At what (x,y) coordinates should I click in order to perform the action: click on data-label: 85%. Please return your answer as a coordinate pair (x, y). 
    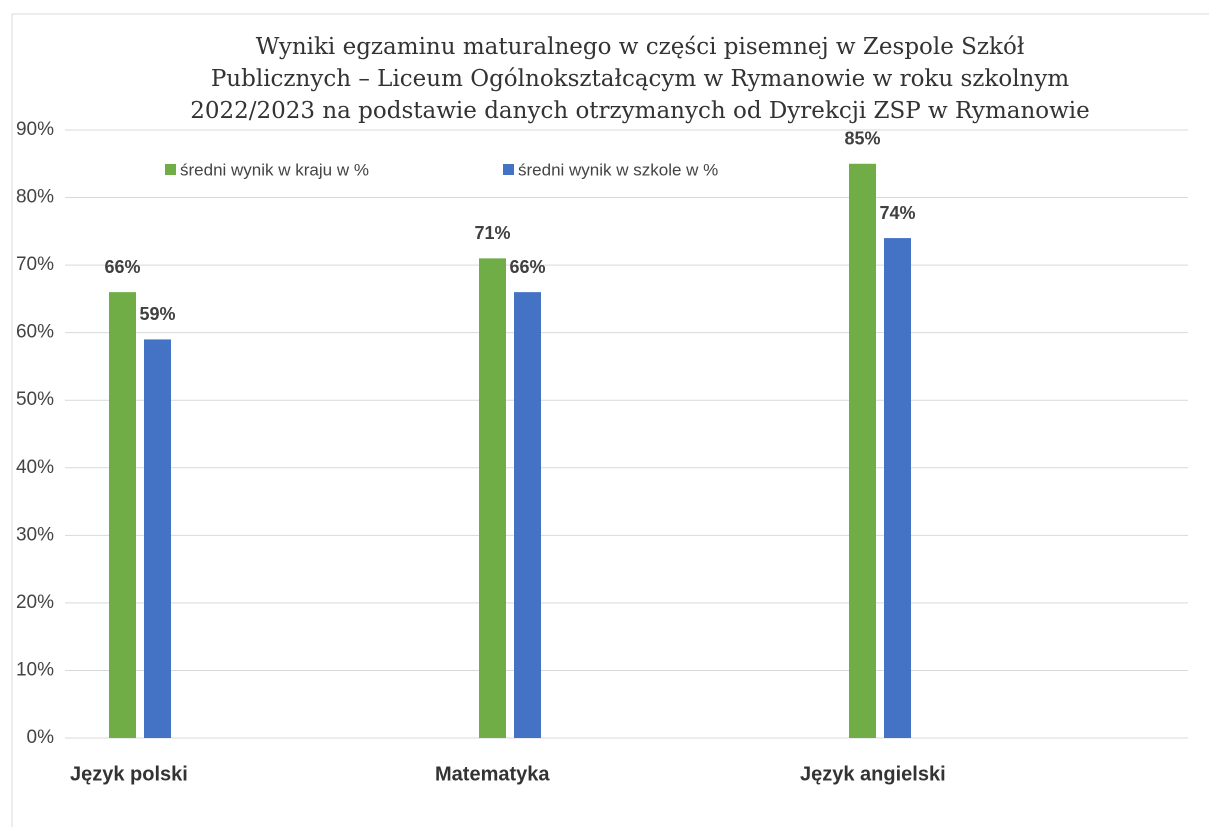
    Looking at the image, I should click on (862, 139).